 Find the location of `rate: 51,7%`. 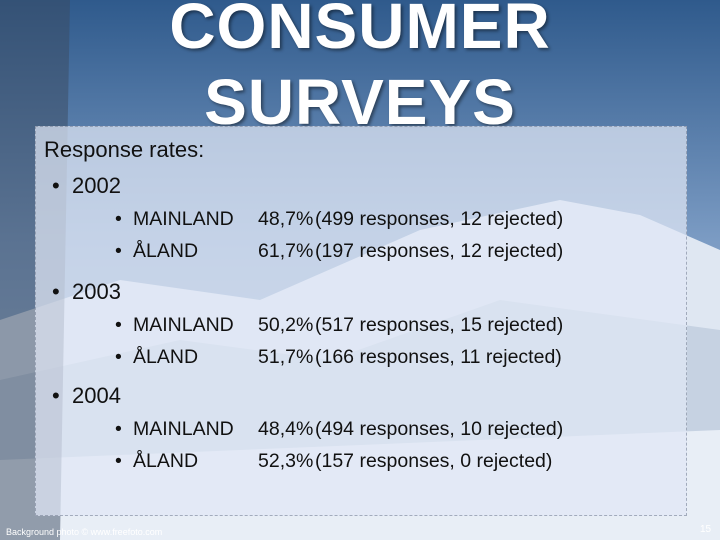

rate: 51,7% is located at coordinates (286, 357).